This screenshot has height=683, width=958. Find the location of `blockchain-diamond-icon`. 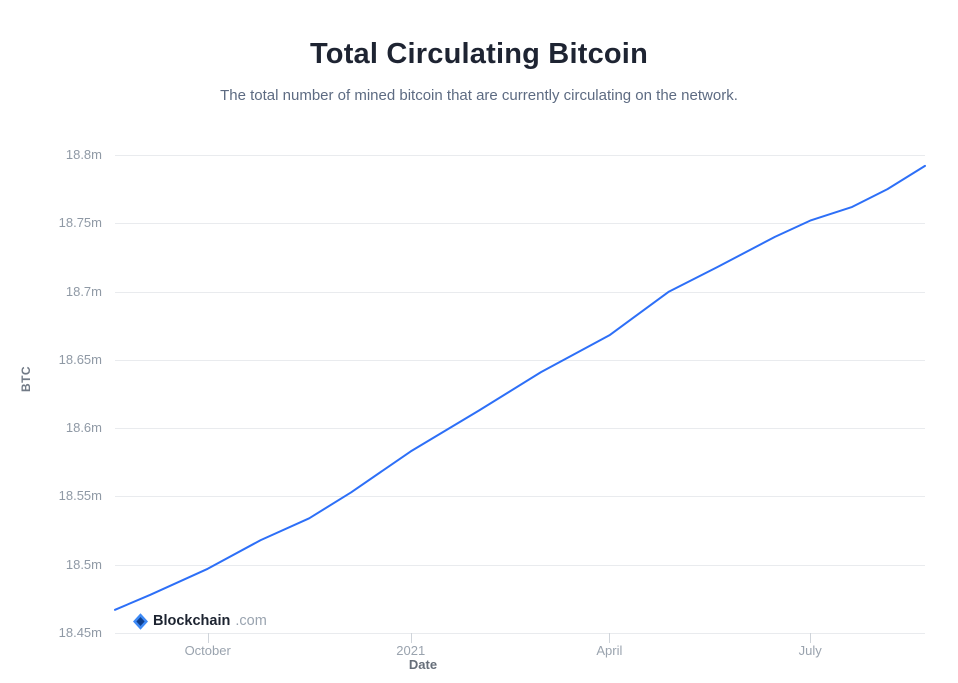

blockchain-diamond-icon is located at coordinates (140, 621).